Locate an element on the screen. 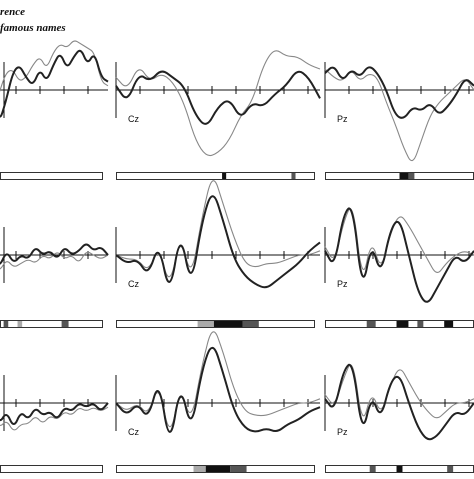 The height and width of the screenshot is (479, 474). legend-line-2: famous names is located at coordinates (33, 28).